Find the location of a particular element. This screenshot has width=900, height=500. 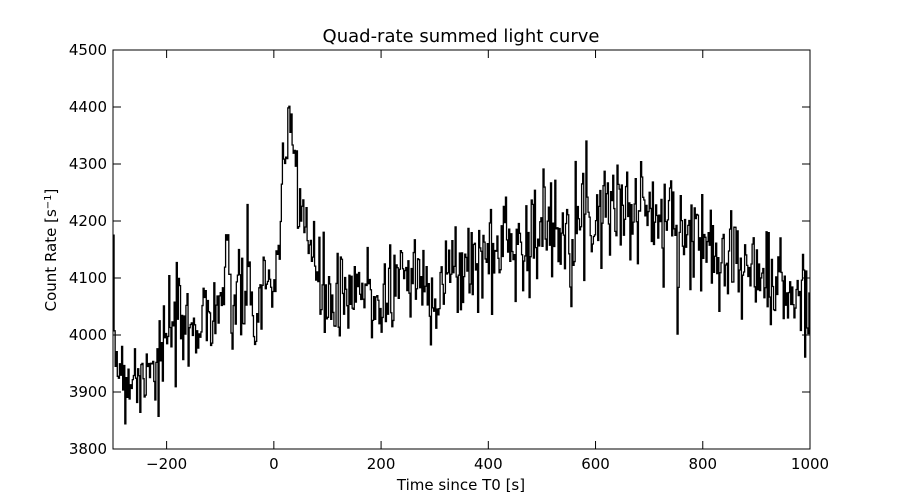

y-axis-label-sup: −1 is located at coordinates (48, 201).